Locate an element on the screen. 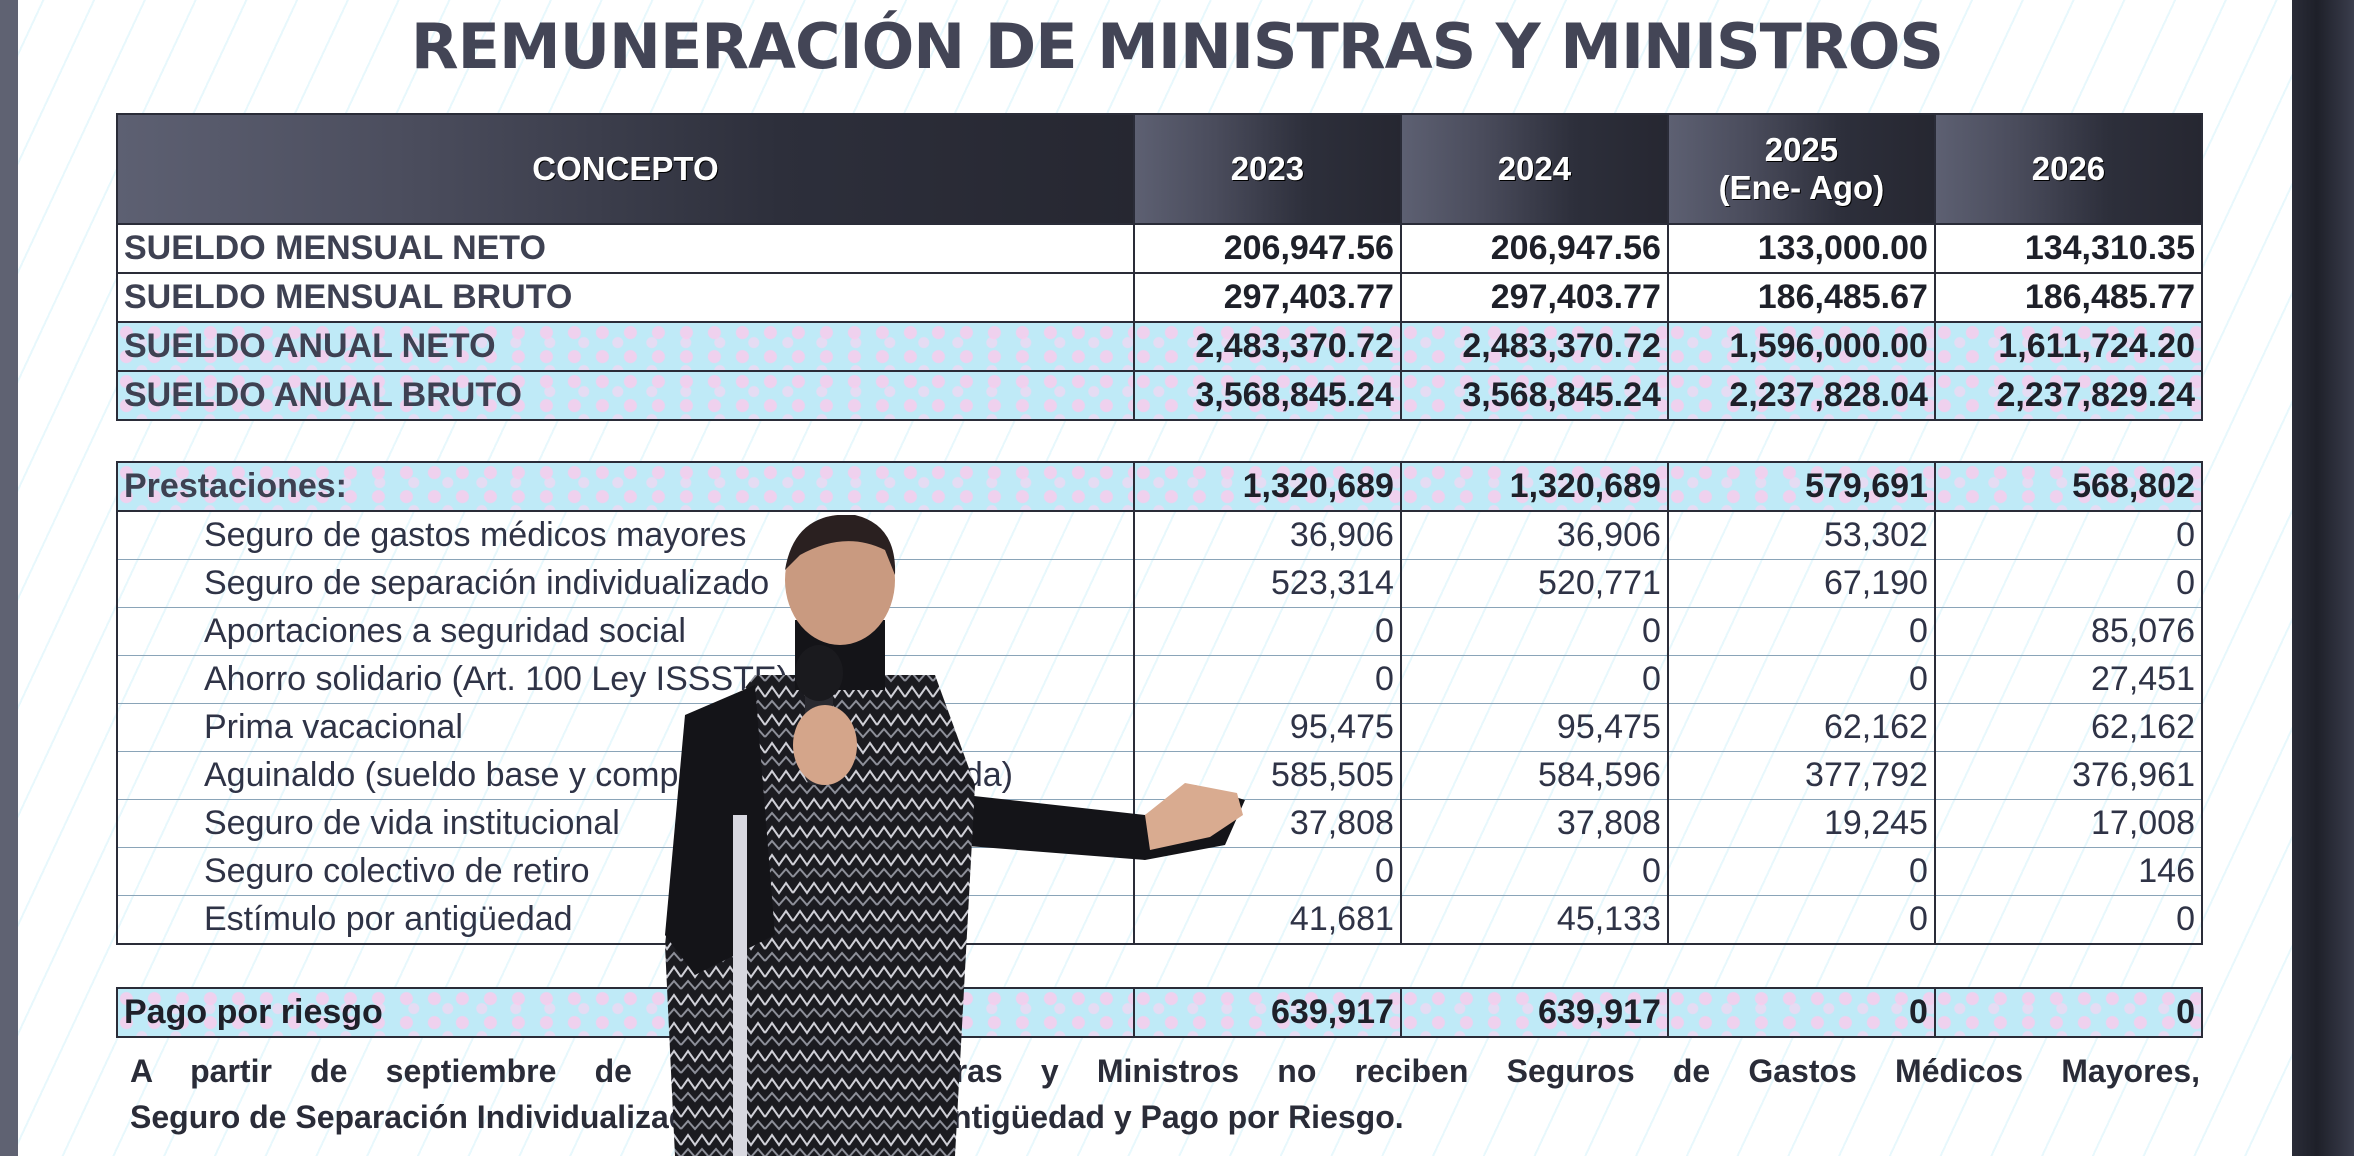  cell-2023: 1,320,689 is located at coordinates (1267, 486).